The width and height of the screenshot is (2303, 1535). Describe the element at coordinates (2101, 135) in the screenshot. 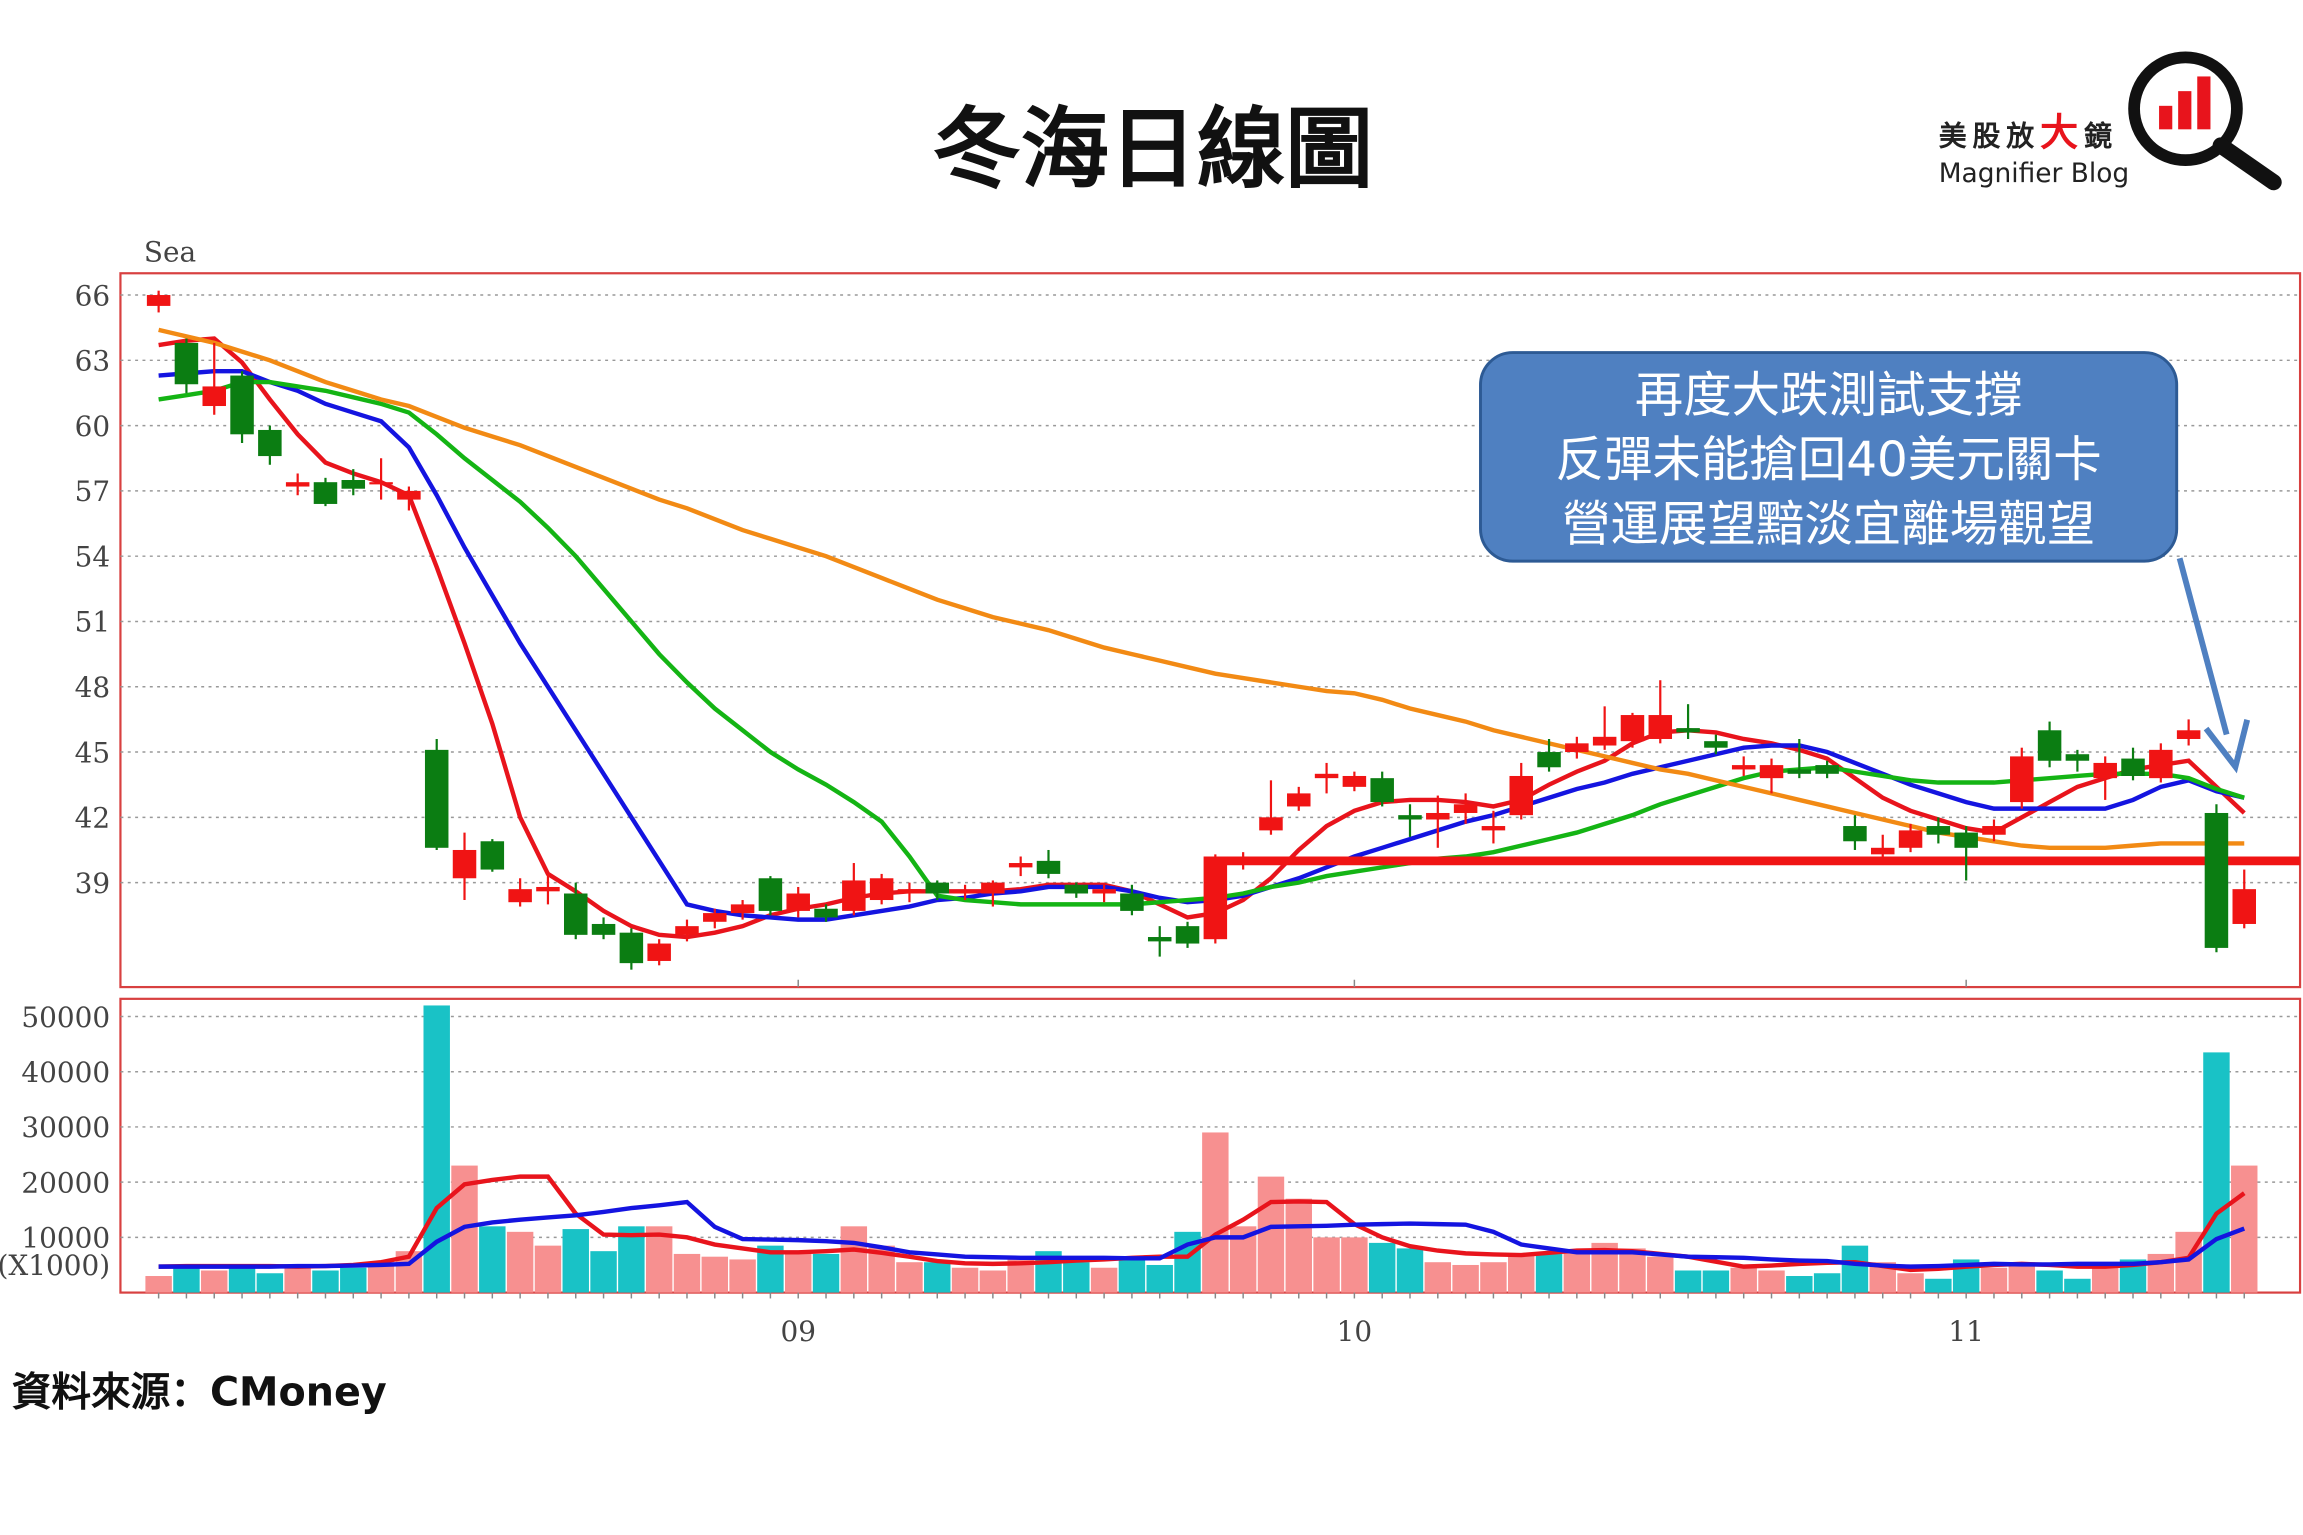

I see `logo-text: 鏡` at that location.